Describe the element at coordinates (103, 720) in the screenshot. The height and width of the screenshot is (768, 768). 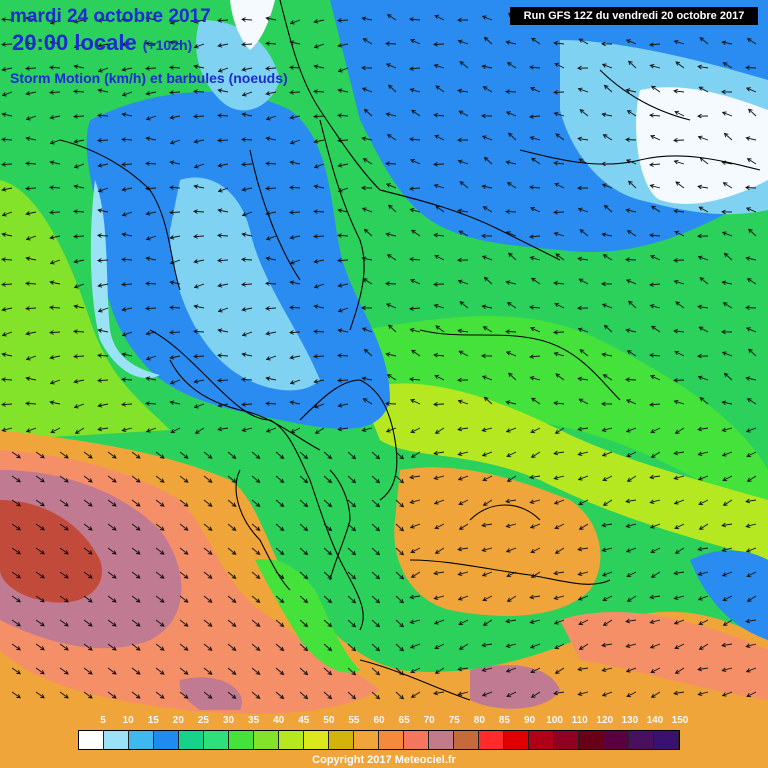
I see `legend-label: 5` at that location.